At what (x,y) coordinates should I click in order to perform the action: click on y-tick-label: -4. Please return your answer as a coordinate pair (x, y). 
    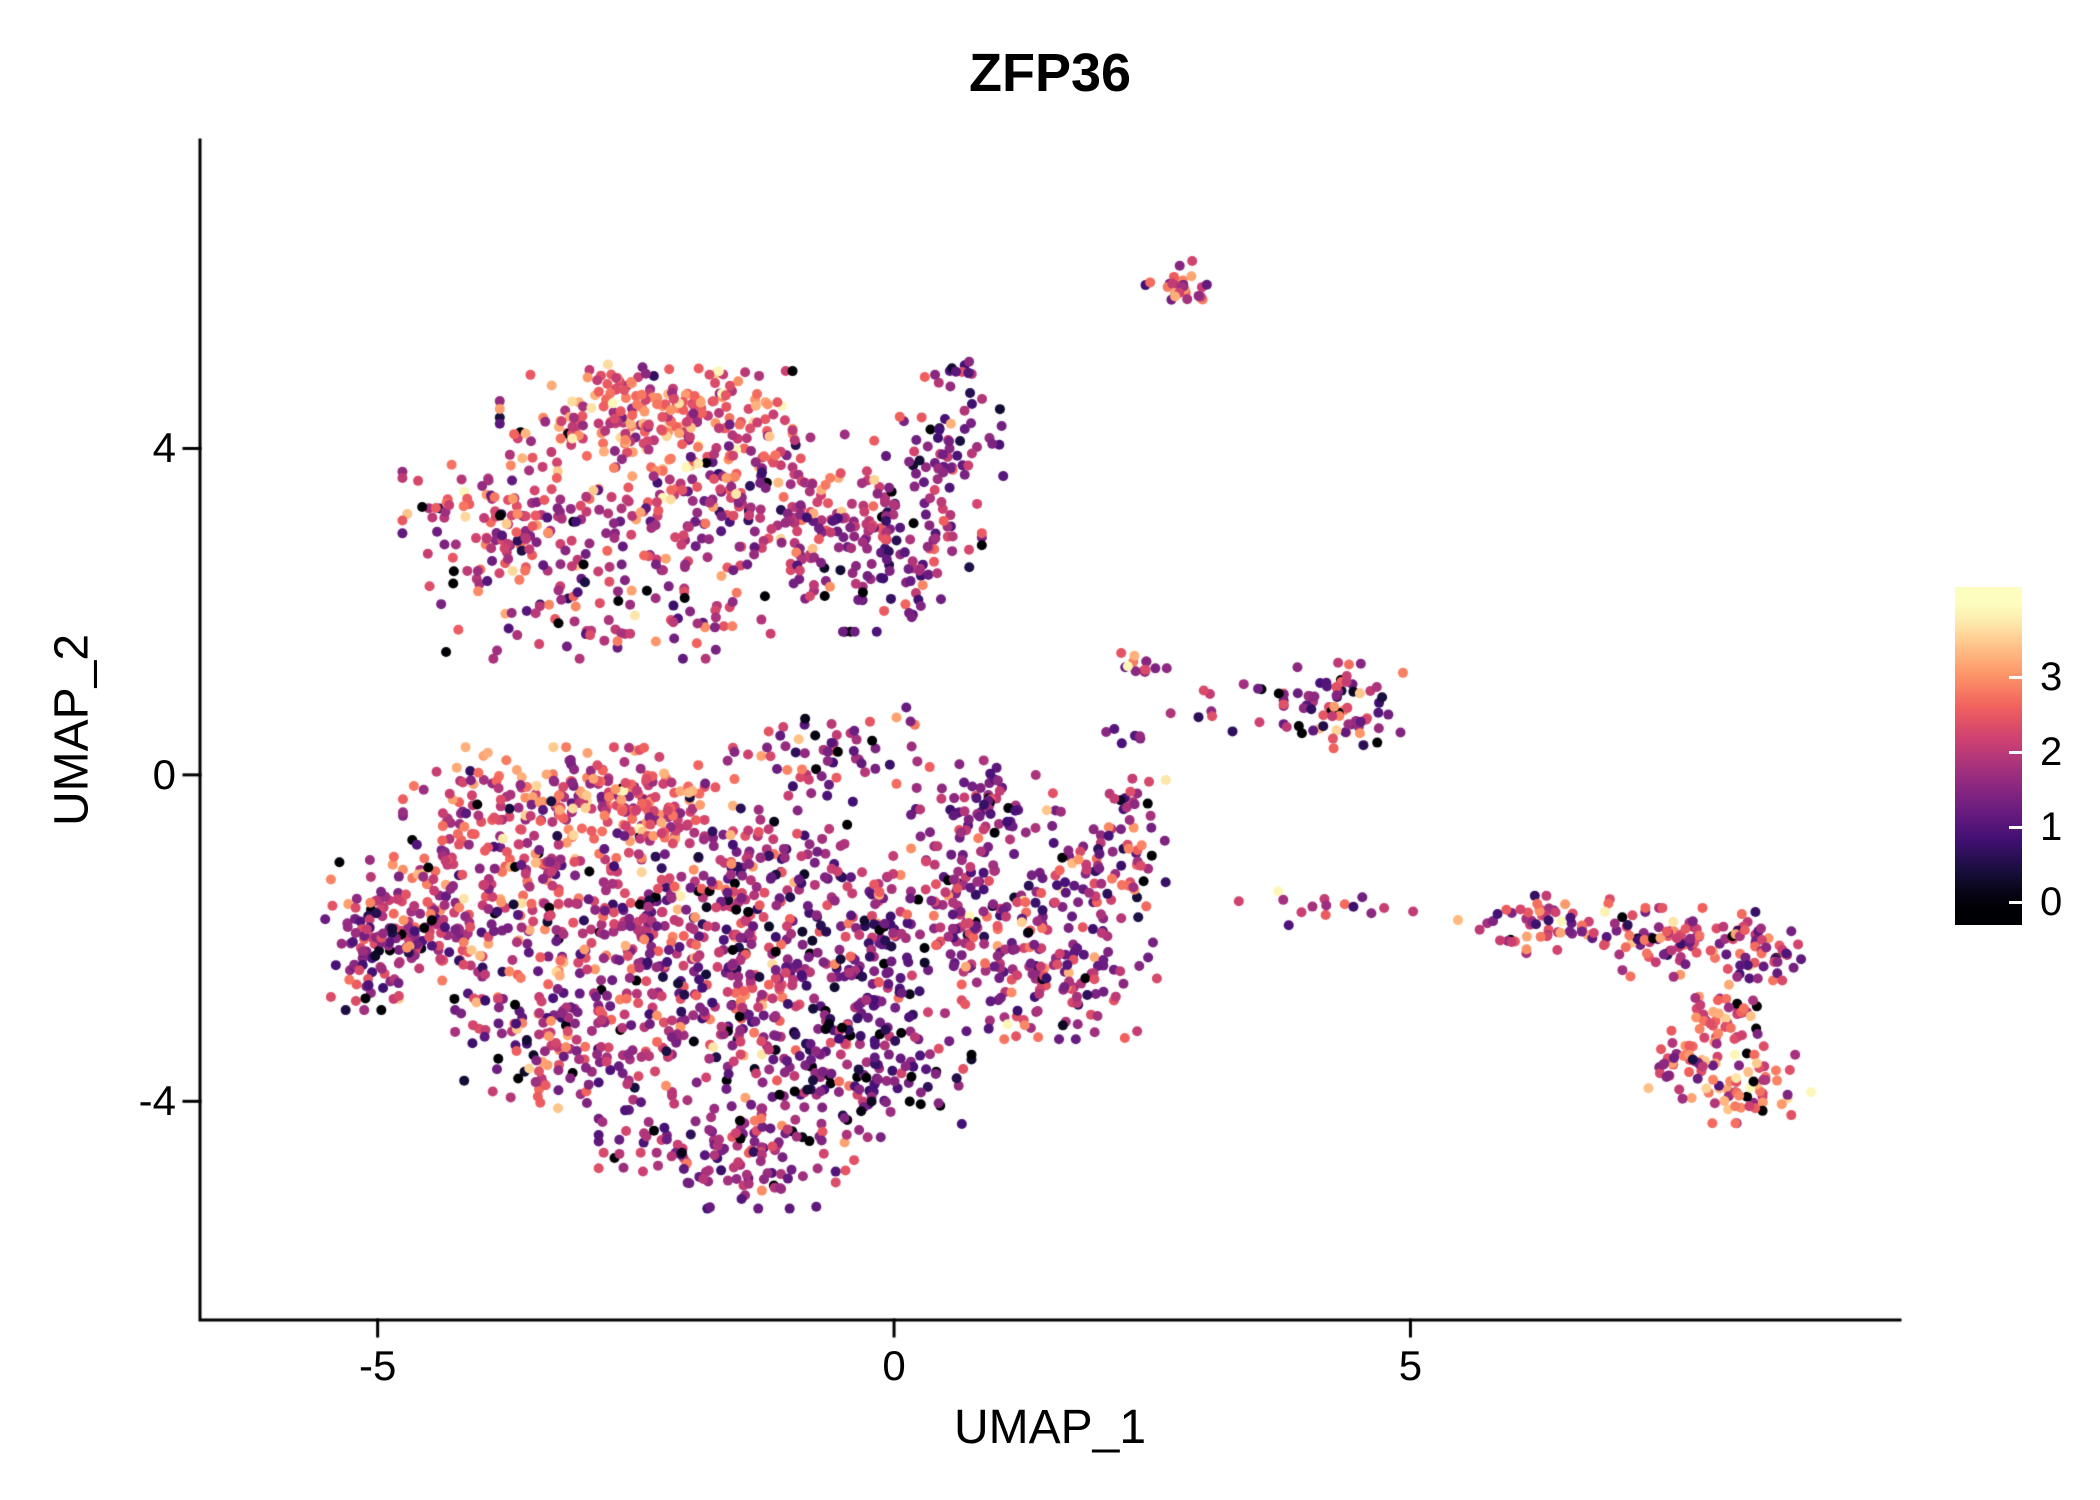
    Looking at the image, I should click on (157, 1101).